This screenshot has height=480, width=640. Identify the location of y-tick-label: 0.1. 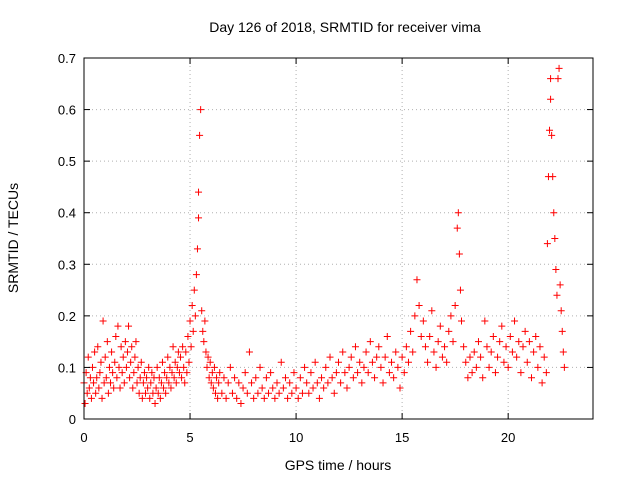
(67, 367).